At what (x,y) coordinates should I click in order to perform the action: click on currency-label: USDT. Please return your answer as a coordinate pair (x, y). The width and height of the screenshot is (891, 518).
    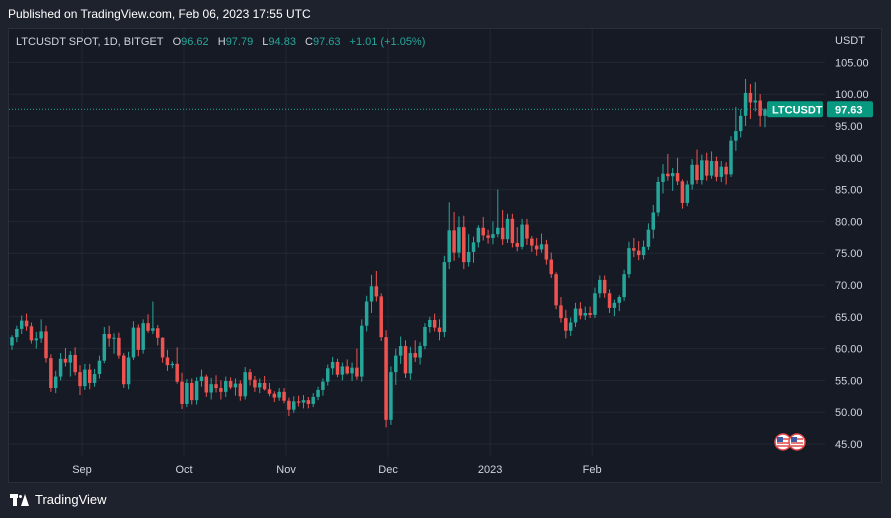
    Looking at the image, I should click on (850, 41).